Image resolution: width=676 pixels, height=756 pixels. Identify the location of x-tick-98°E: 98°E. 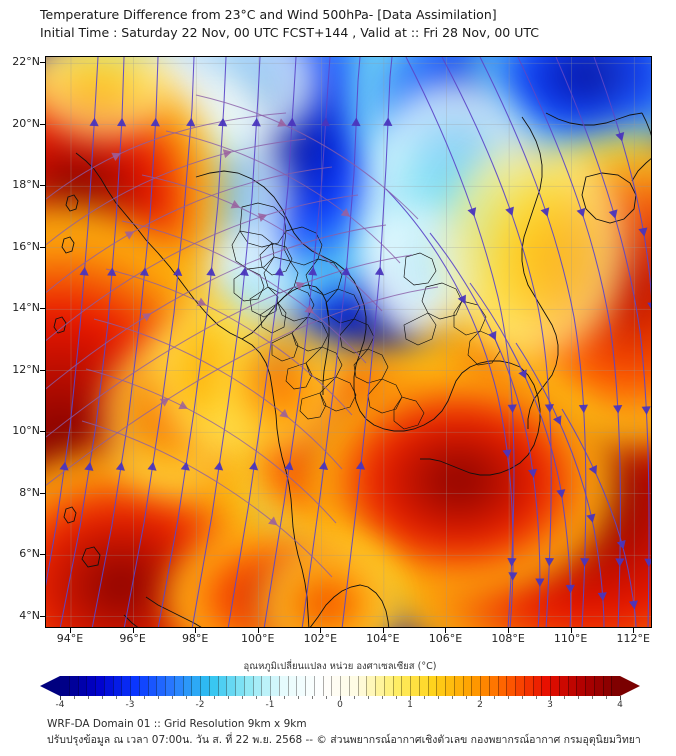
(195, 638).